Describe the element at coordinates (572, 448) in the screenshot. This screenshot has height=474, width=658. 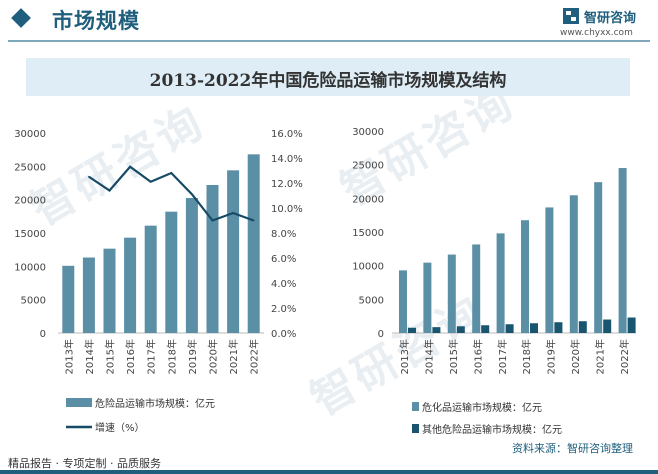
I see `source-note: 资料来源：智研咨询整理` at that location.